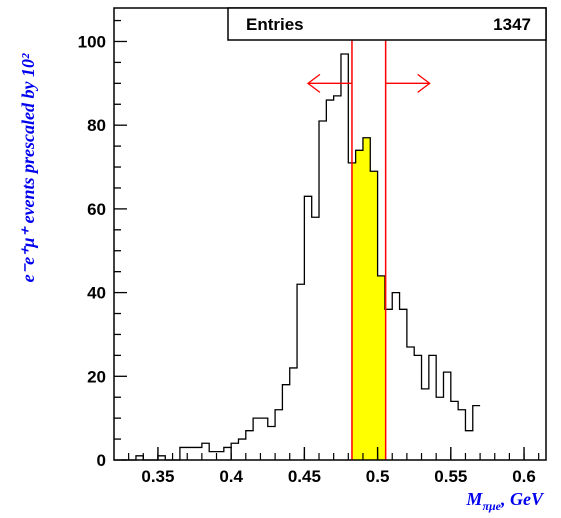  I want to click on y-tick-label: 0, so click(101, 460).